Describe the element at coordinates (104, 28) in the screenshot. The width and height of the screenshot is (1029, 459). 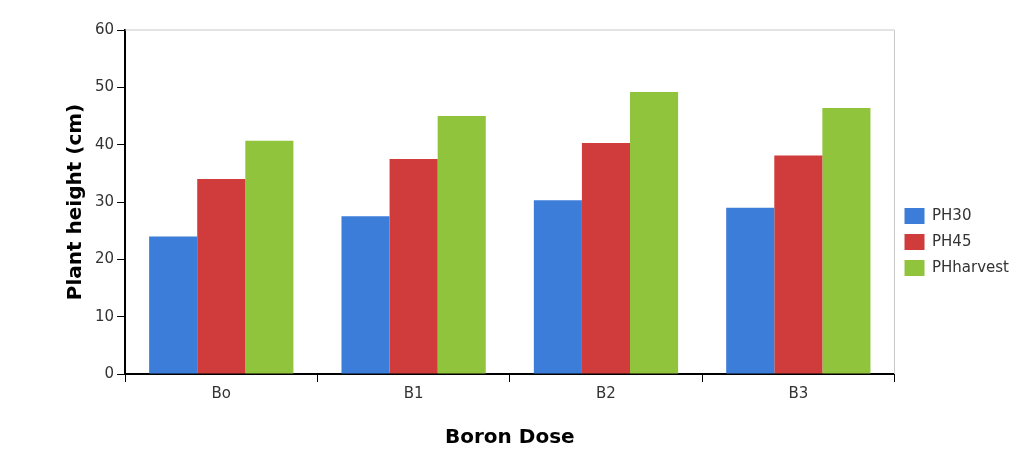
I see `y-tick-label: 60` at that location.